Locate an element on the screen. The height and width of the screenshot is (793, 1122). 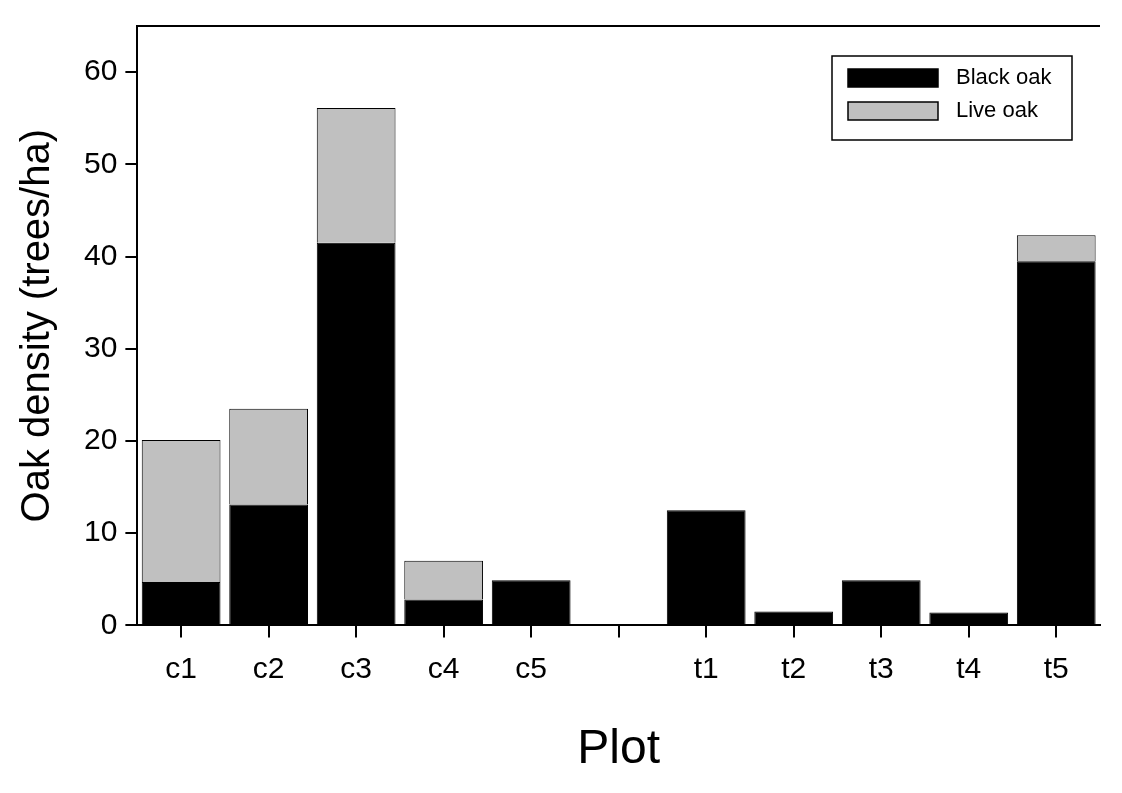
x-axis-title: Plot is located at coordinates (619, 747).